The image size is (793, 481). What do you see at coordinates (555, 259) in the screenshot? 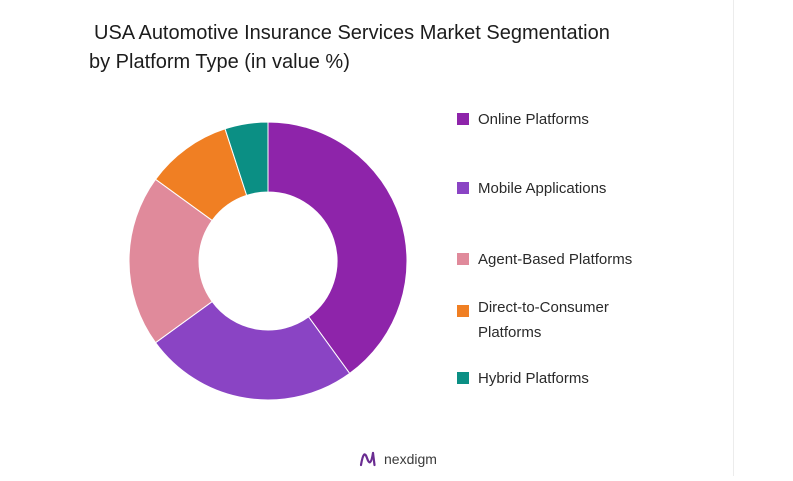
I see `legend-label-agent-based-platforms: Agent-Based Platforms` at bounding box center [555, 259].